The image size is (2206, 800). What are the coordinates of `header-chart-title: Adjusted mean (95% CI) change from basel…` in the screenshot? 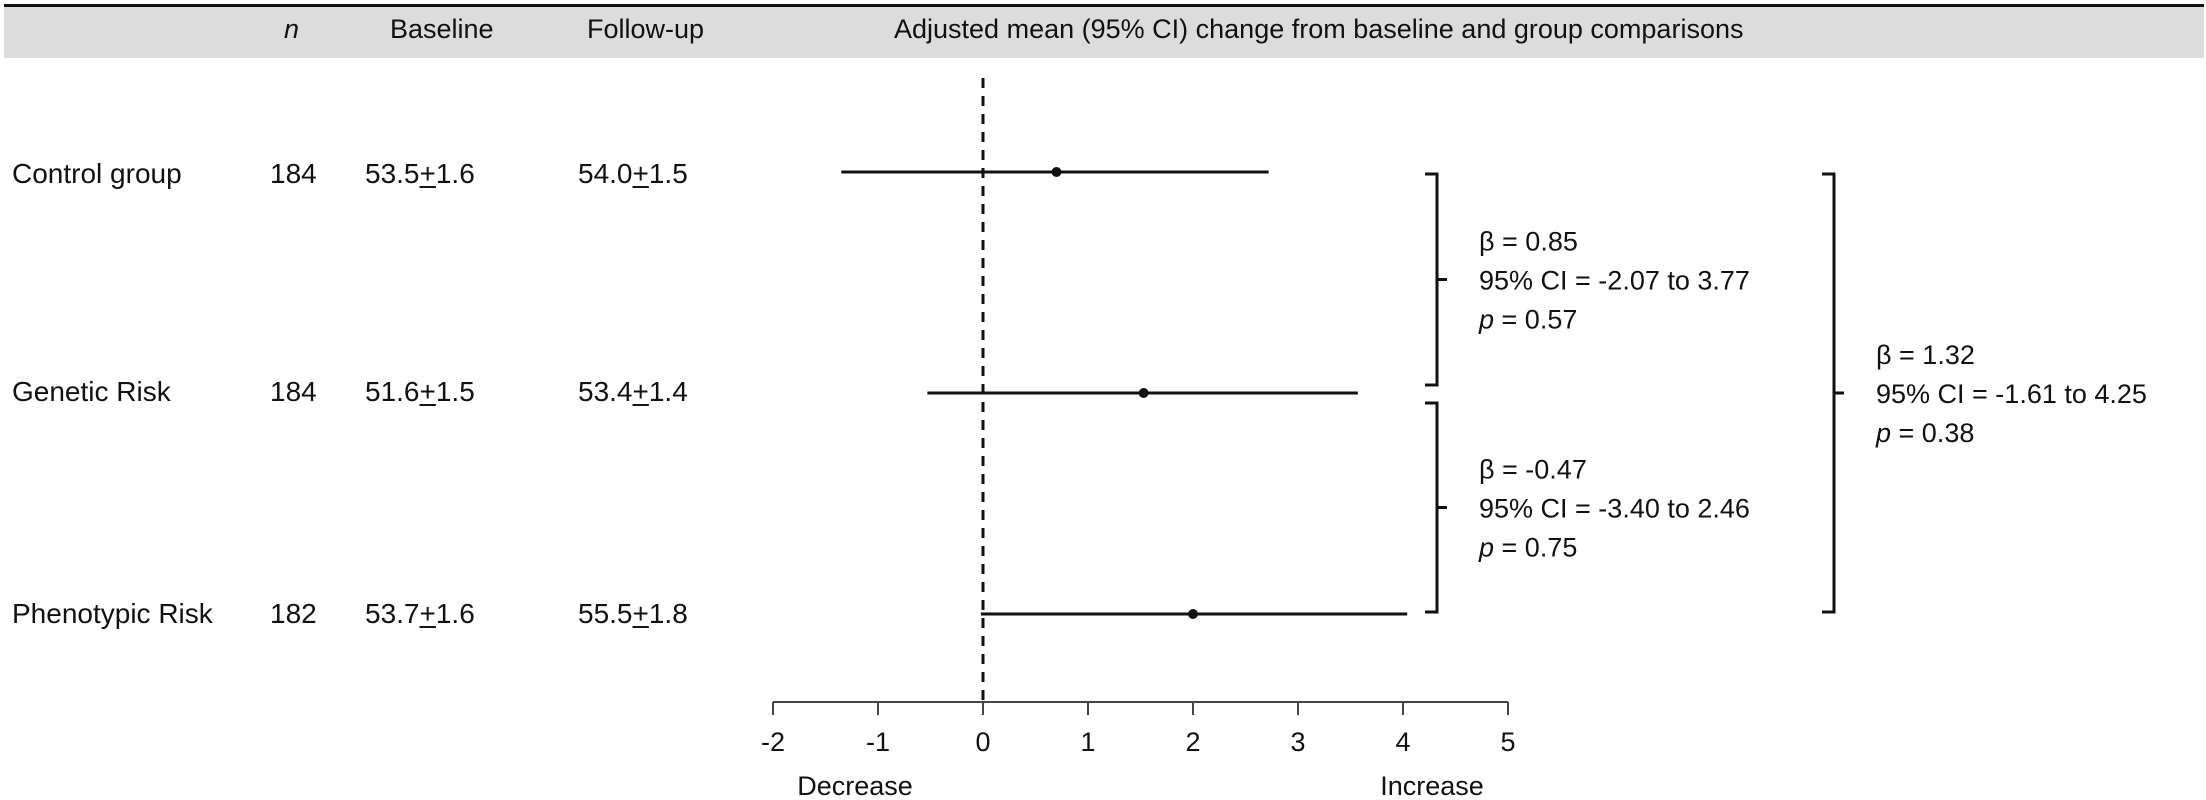 It's located at (1319, 29).